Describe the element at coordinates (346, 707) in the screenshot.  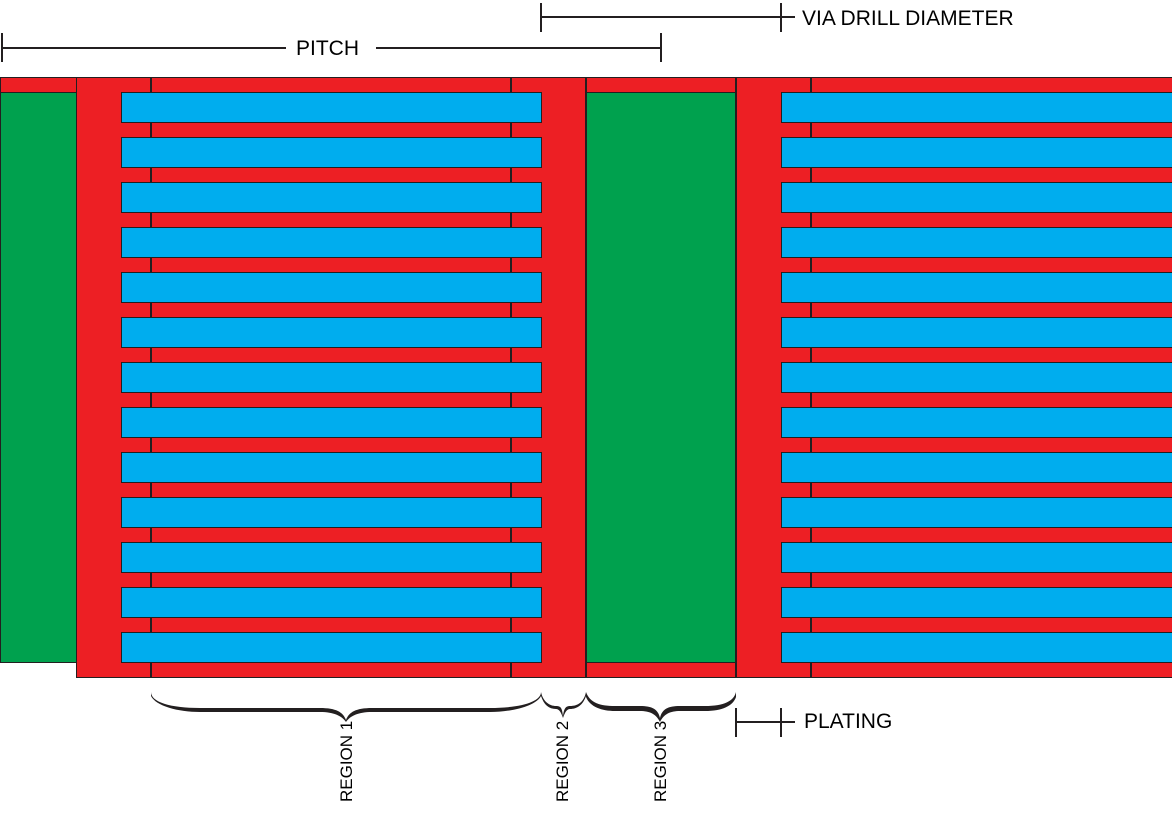
I see `region-1-brace-icon` at that location.